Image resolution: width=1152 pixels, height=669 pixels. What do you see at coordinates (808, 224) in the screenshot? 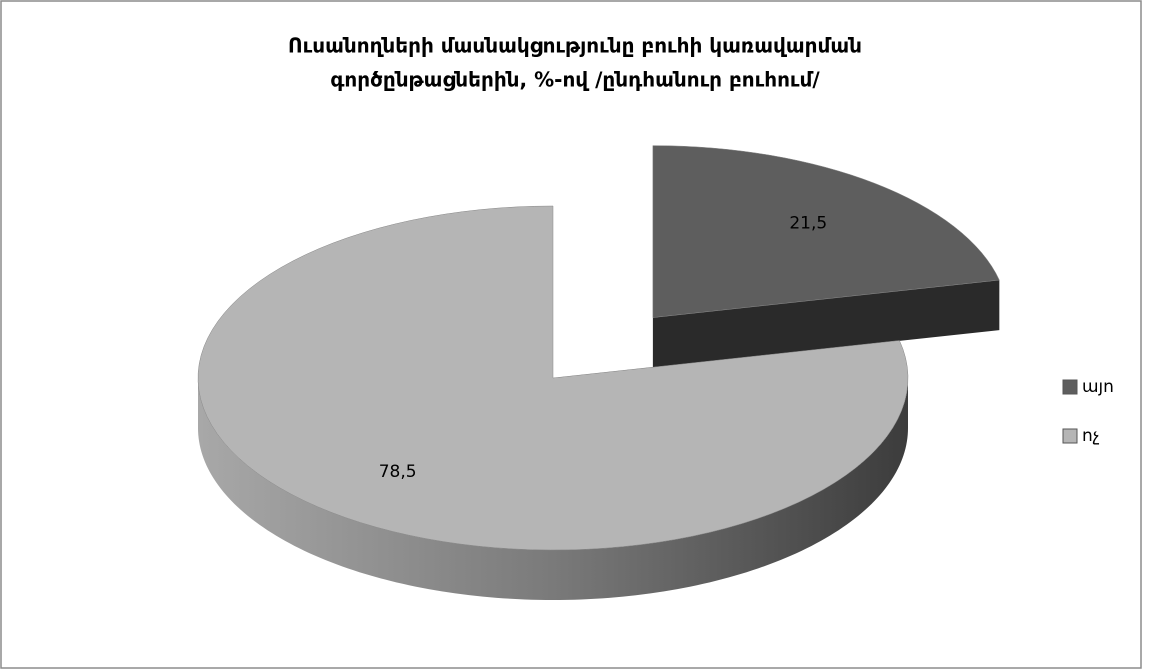
I see `data-label: 21,5` at bounding box center [808, 224].